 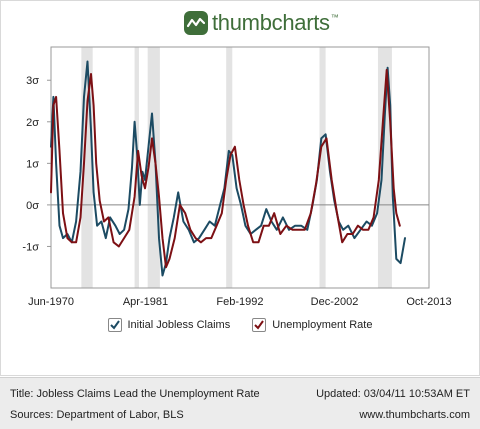 What do you see at coordinates (32, 123) in the screenshot?
I see `y-tick-label: 2σ` at bounding box center [32, 123].